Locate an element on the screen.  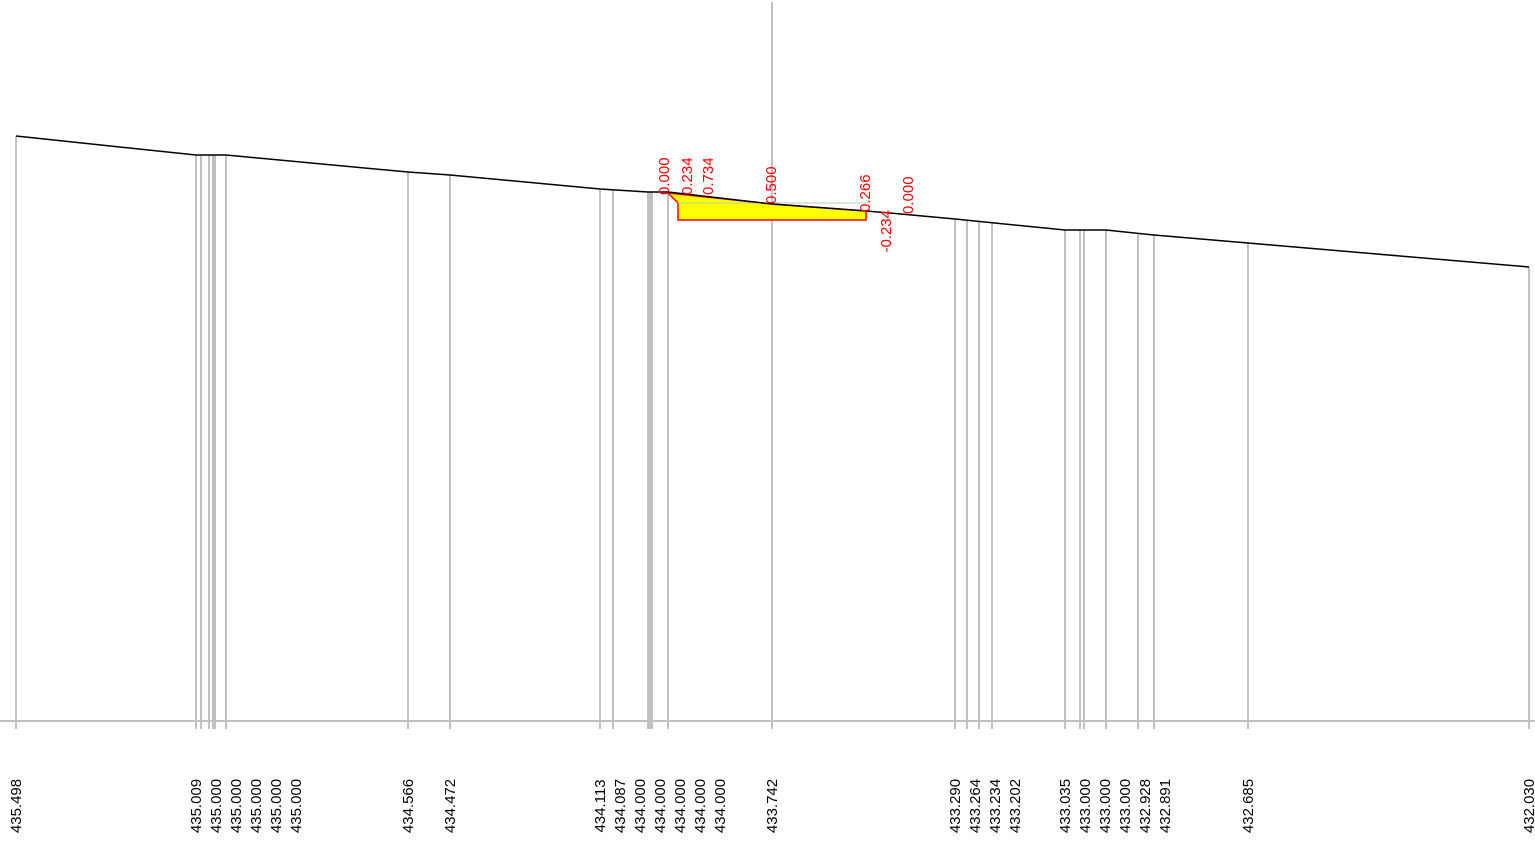
excavation-depth-label: 0.266 is located at coordinates (865, 193).